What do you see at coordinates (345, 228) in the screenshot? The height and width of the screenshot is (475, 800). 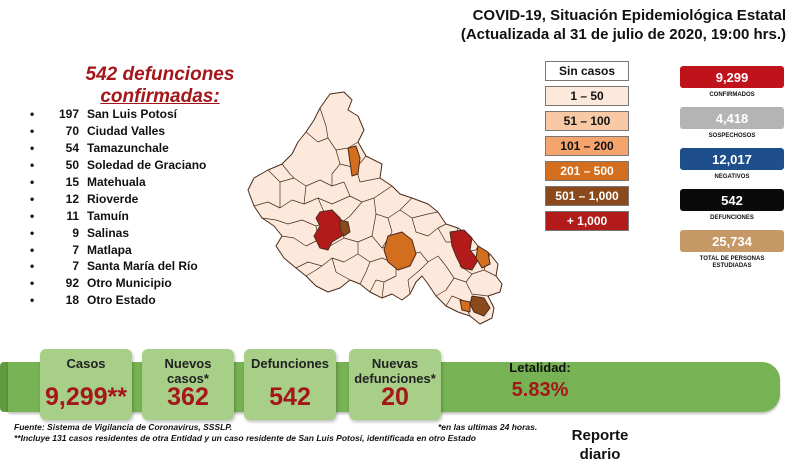 I see `municipality-soledad` at bounding box center [345, 228].